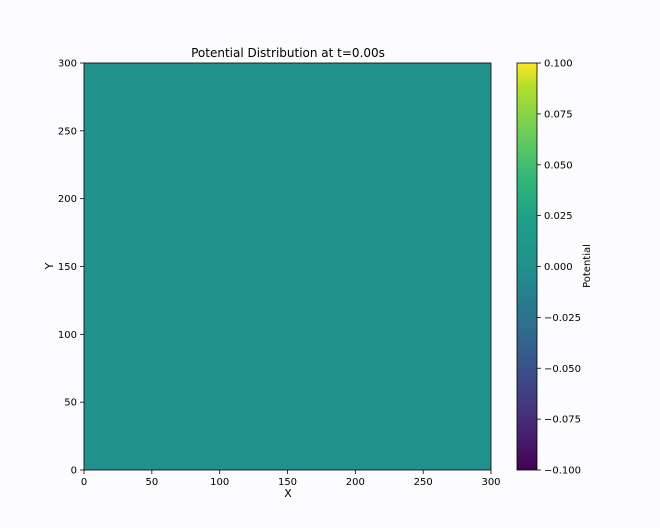 This screenshot has width=660, height=528. I want to click on colorbar-tick-label: −0.025, so click(562, 318).